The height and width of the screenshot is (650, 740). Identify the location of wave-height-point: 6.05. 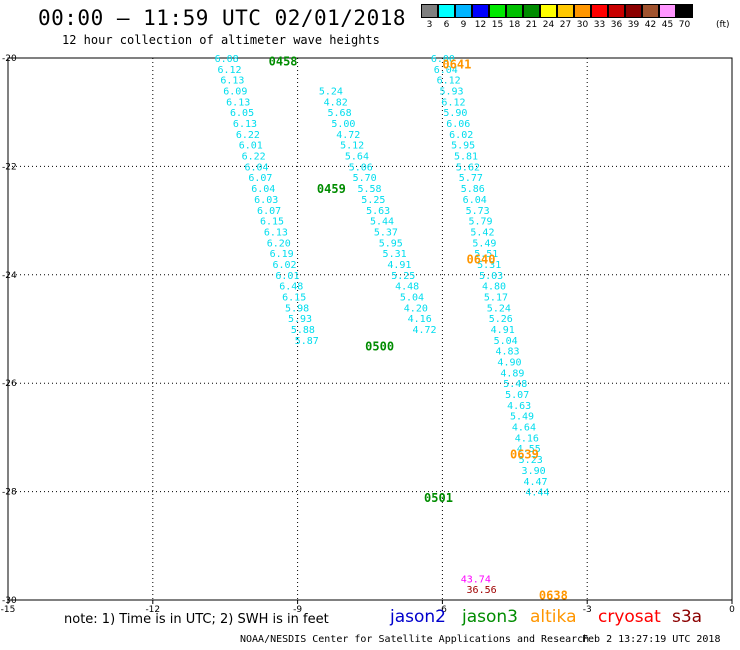
(242, 113).